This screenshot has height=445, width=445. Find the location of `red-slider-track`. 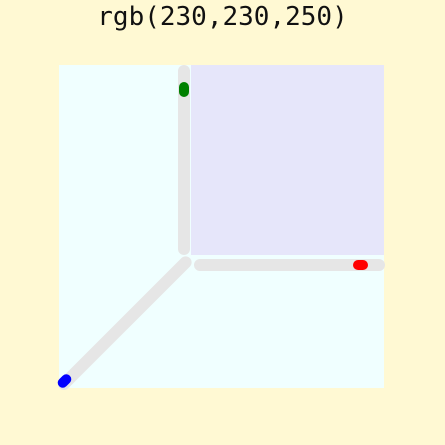

red-slider-track is located at coordinates (289, 265).